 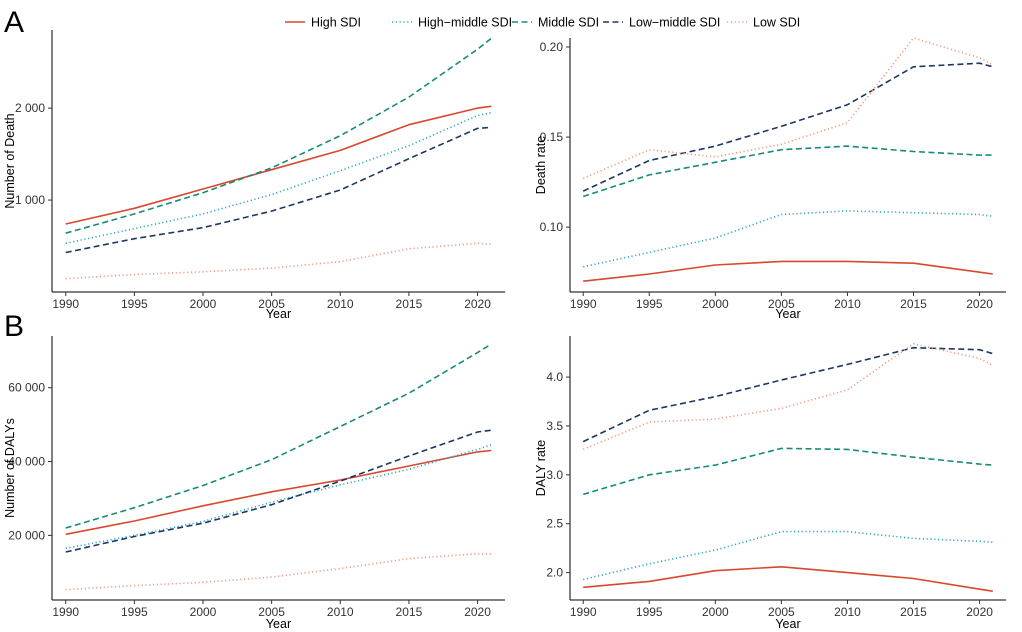 I want to click on y-axis-title: Number of DALYs, so click(x=10, y=468).